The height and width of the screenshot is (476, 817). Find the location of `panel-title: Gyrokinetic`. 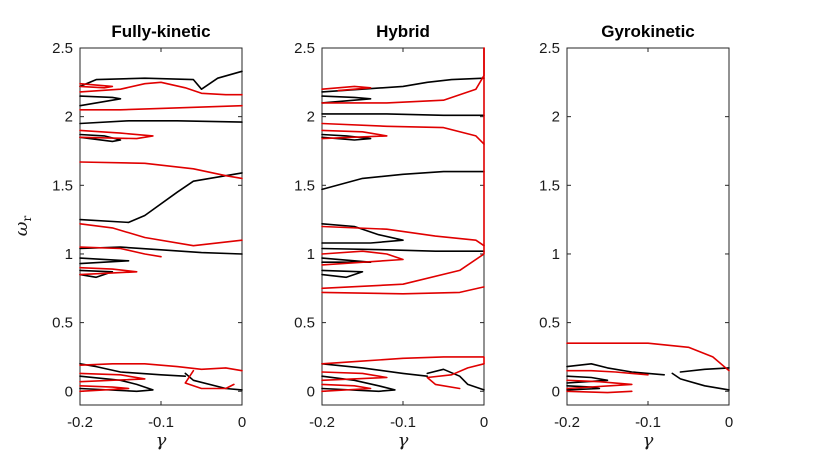

panel-title: Gyrokinetic is located at coordinates (648, 31).